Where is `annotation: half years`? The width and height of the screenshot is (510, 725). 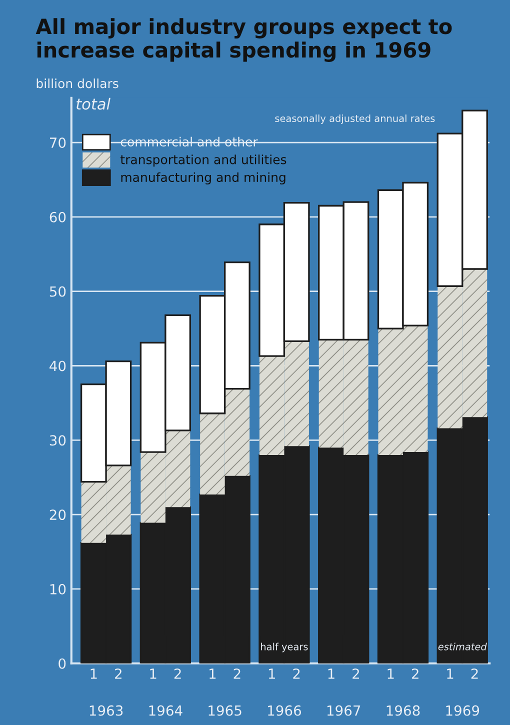 annotation: half years is located at coordinates (284, 647).